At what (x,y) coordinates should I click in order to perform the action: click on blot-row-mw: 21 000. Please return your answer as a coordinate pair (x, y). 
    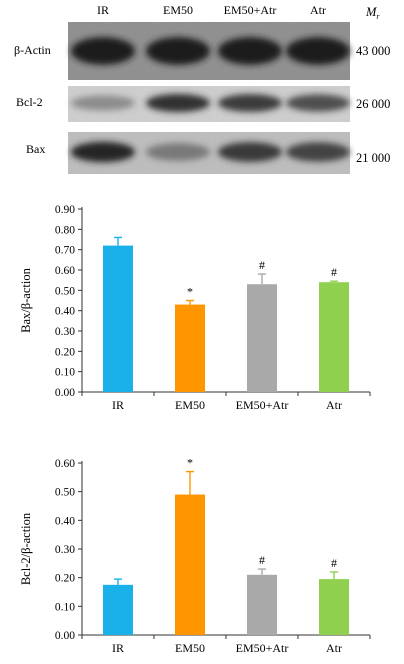
    Looking at the image, I should click on (373, 158).